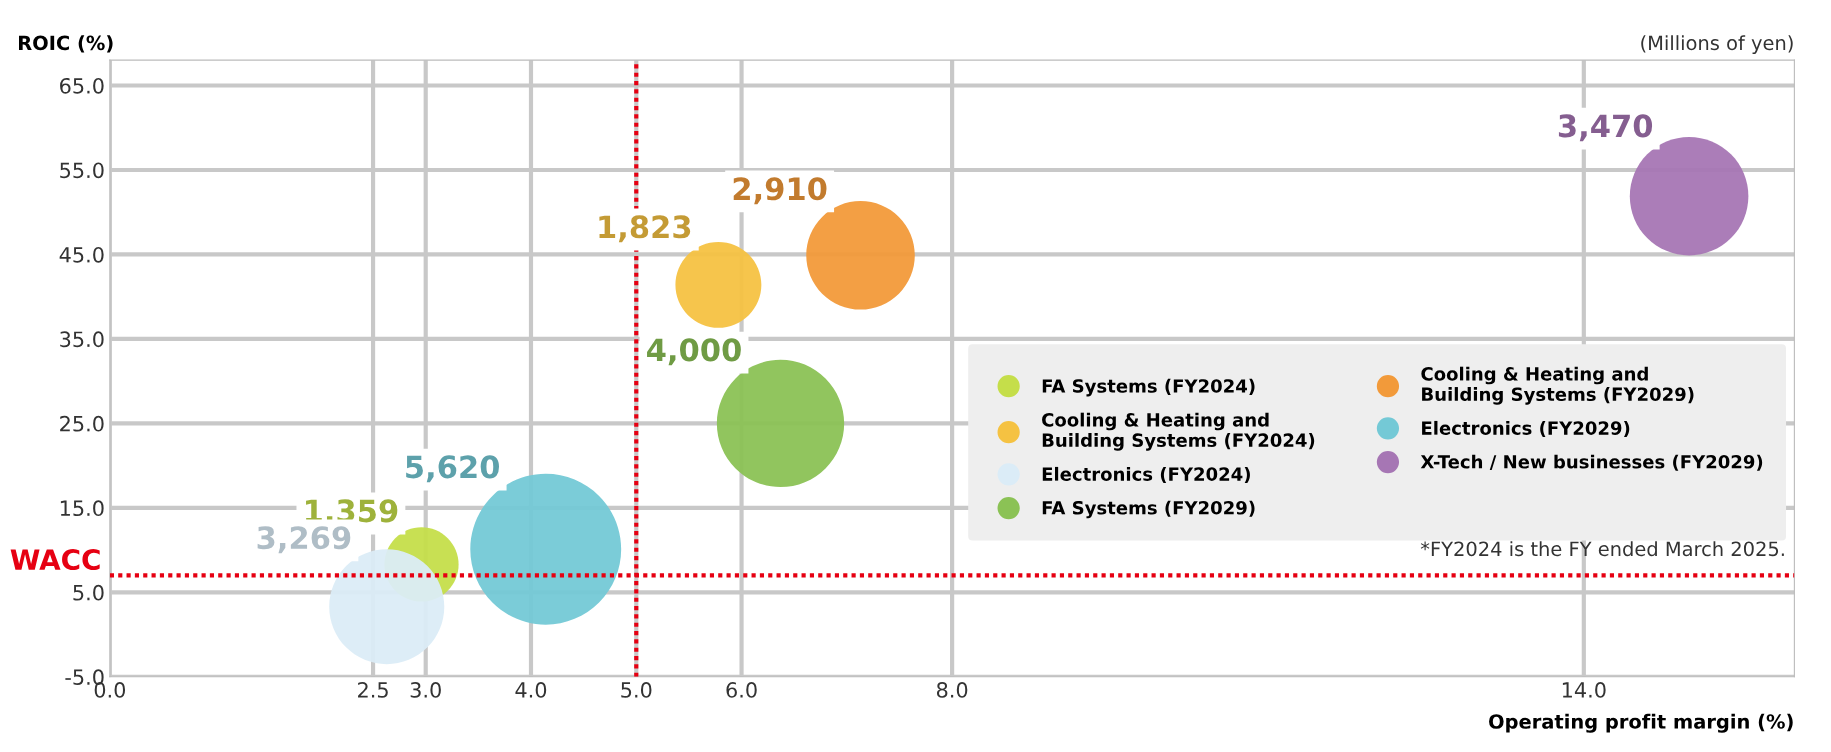 This screenshot has width=1831, height=752. I want to click on legend-label: FA Systems (FY2029), so click(1148, 509).